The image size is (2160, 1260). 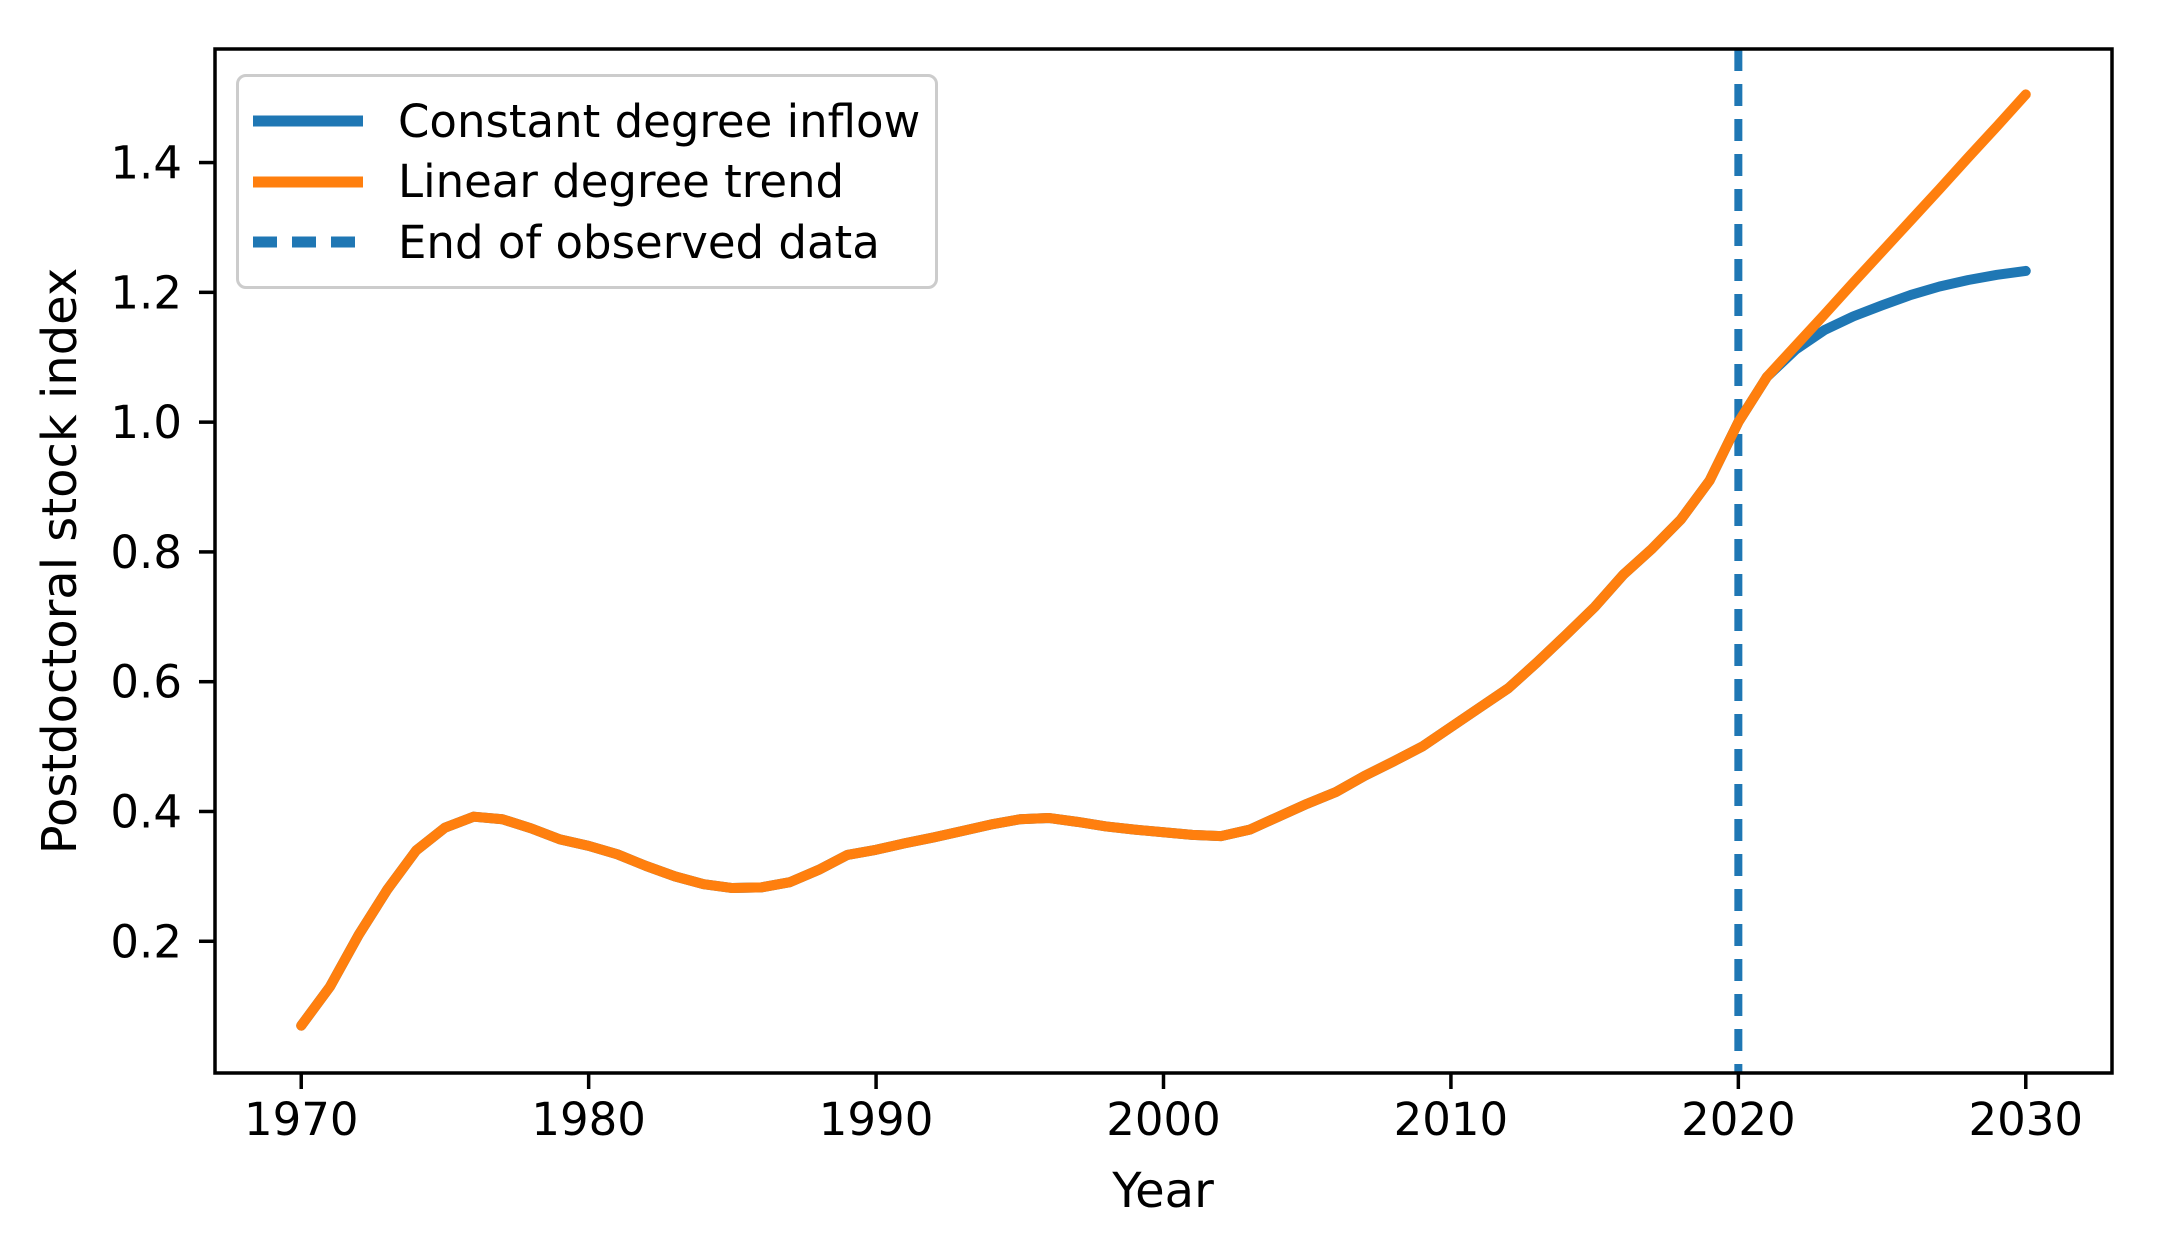 What do you see at coordinates (146, 292) in the screenshot?
I see `y-tick-label: 1.2` at bounding box center [146, 292].